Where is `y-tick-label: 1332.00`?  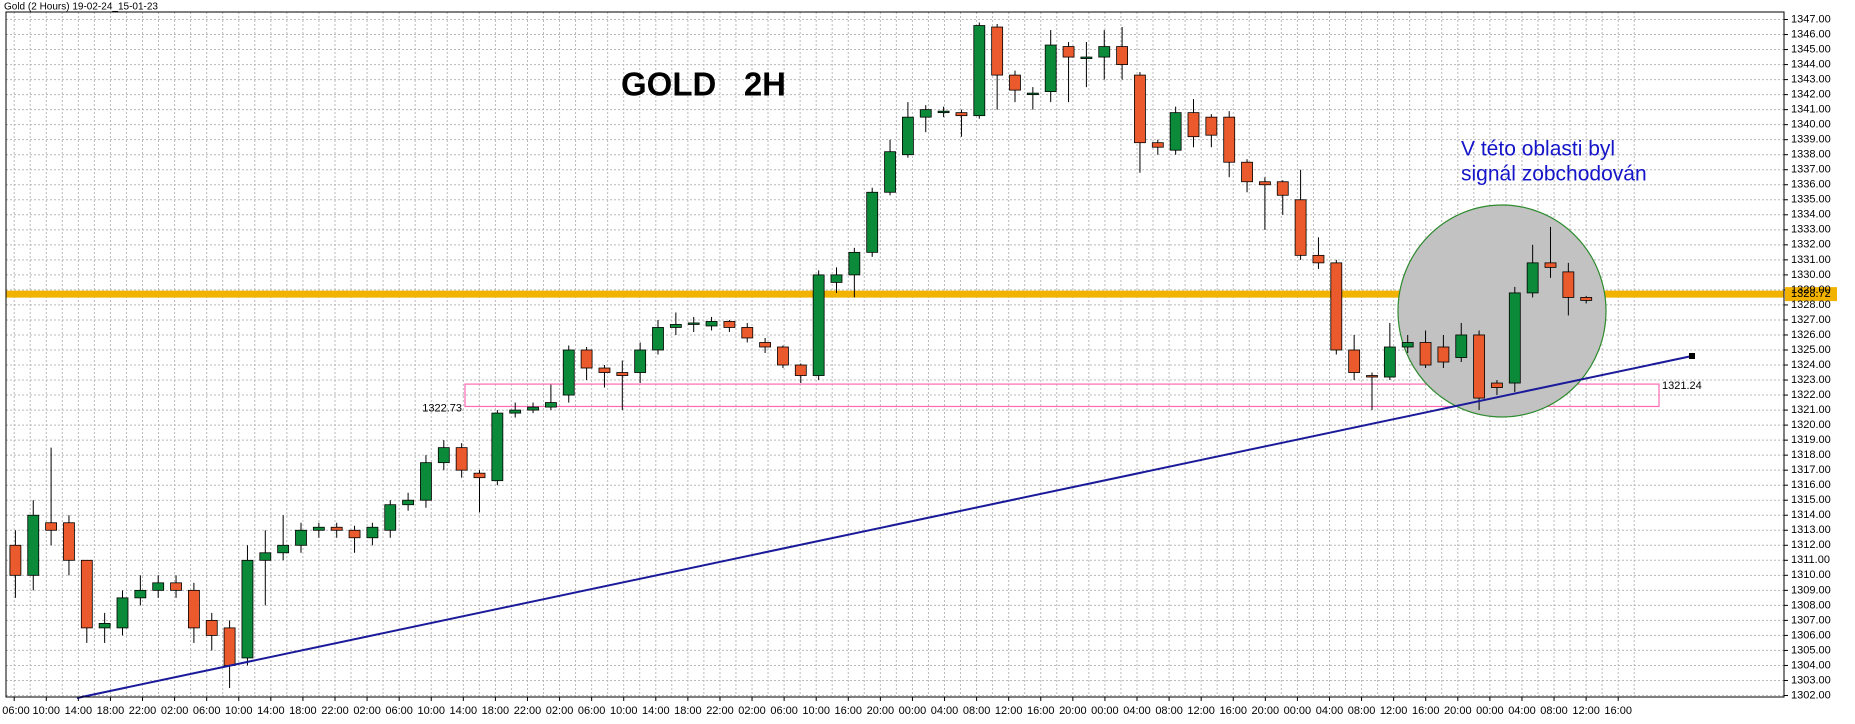 y-tick-label: 1332.00 is located at coordinates (1811, 245).